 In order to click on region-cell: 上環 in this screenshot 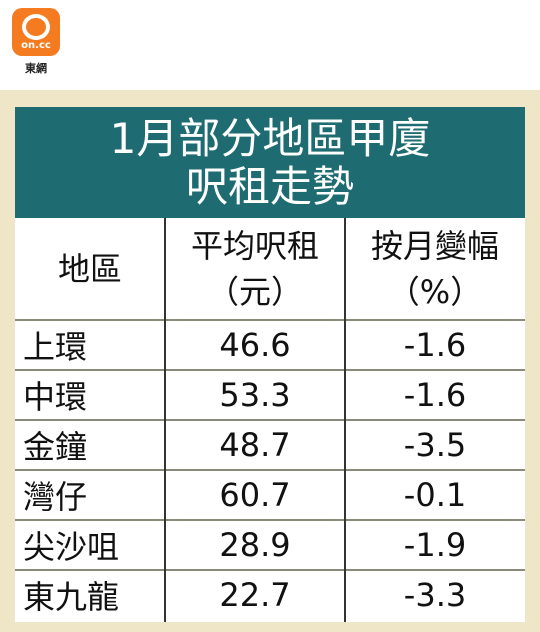, I will do `click(55, 347)`.